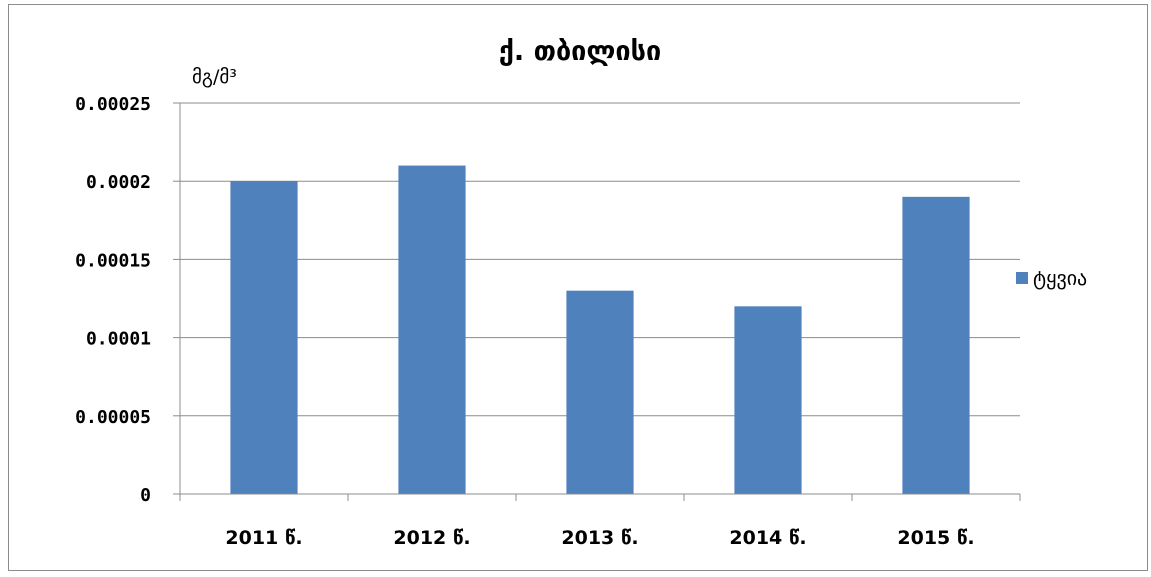 This screenshot has height=577, width=1151. I want to click on legend-swatch, so click(1022, 278).